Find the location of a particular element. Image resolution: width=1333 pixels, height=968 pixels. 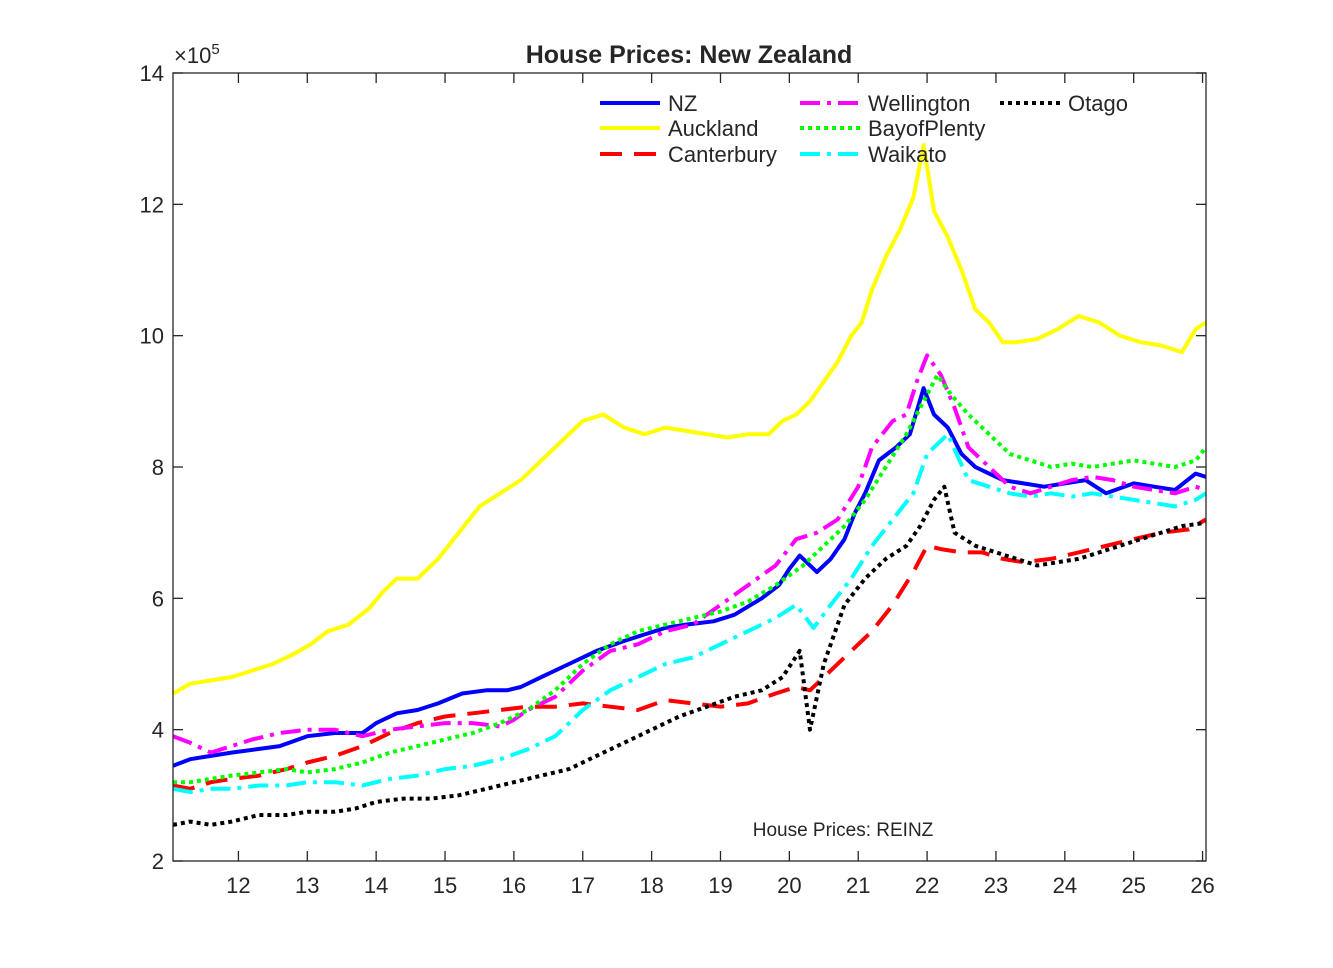

y-tick-label: 2 is located at coordinates (158, 861).